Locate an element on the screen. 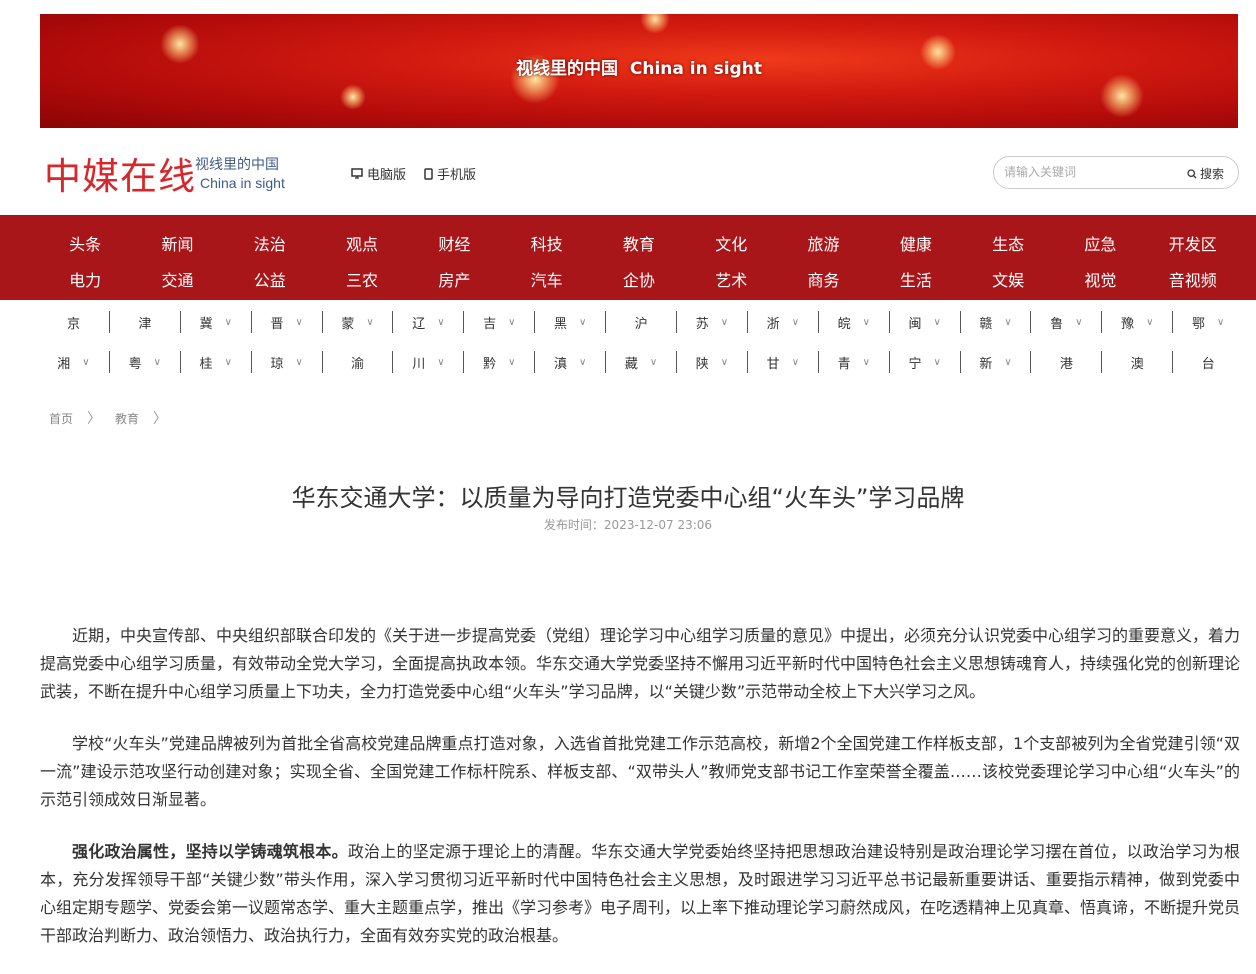 The height and width of the screenshot is (974, 1256). province-item: 青 ∨ is located at coordinates (853, 362).